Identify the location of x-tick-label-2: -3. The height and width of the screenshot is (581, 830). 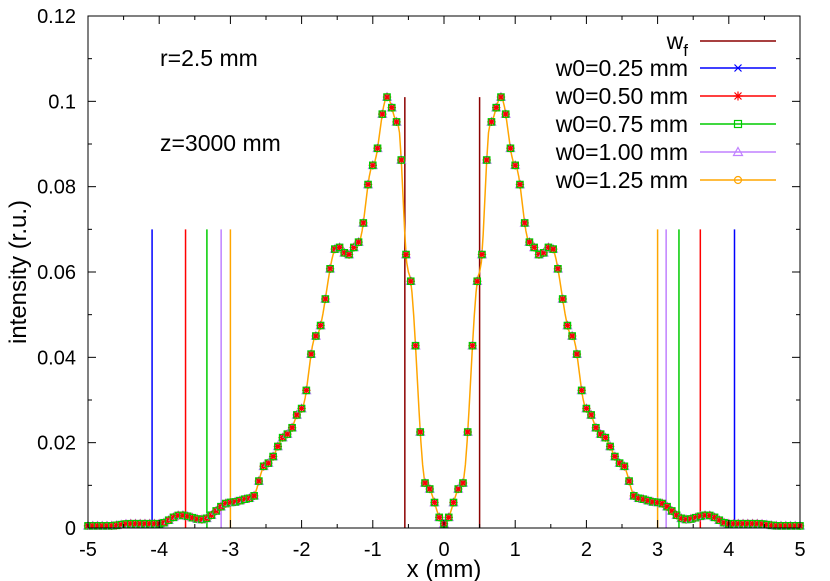
(231, 550).